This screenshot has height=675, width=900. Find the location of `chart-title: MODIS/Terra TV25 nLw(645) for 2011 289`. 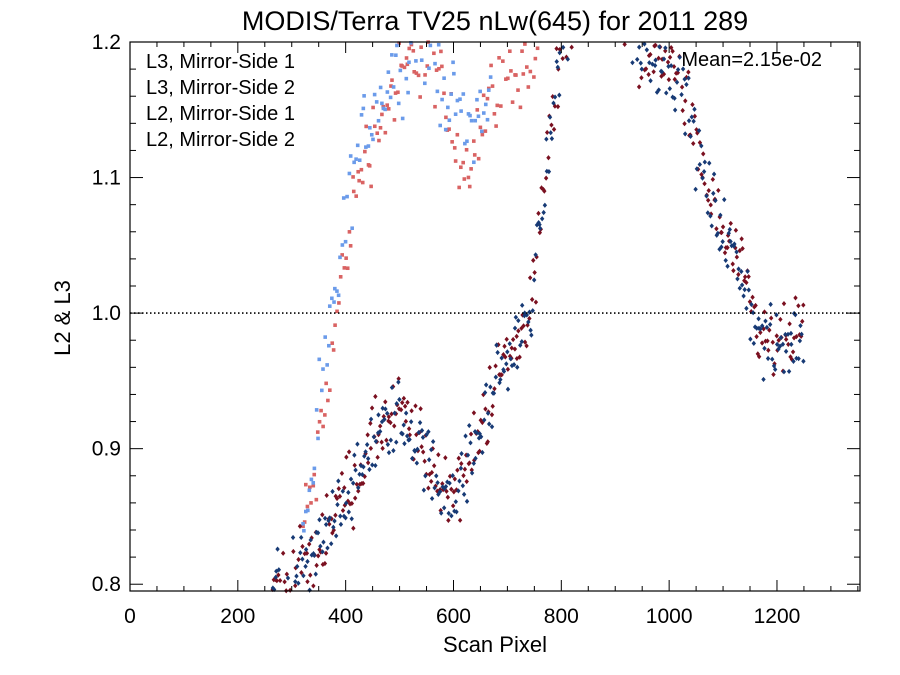

chart-title: MODIS/Terra TV25 nLw(645) for 2011 289 is located at coordinates (495, 21).